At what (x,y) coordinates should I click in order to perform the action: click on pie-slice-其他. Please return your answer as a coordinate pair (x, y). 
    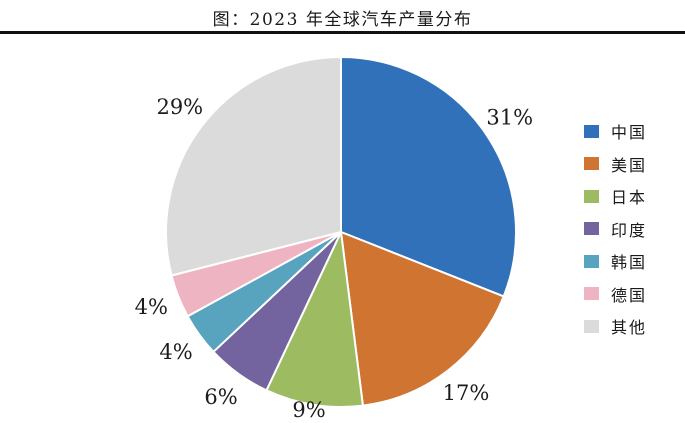
    Looking at the image, I should click on (253, 166).